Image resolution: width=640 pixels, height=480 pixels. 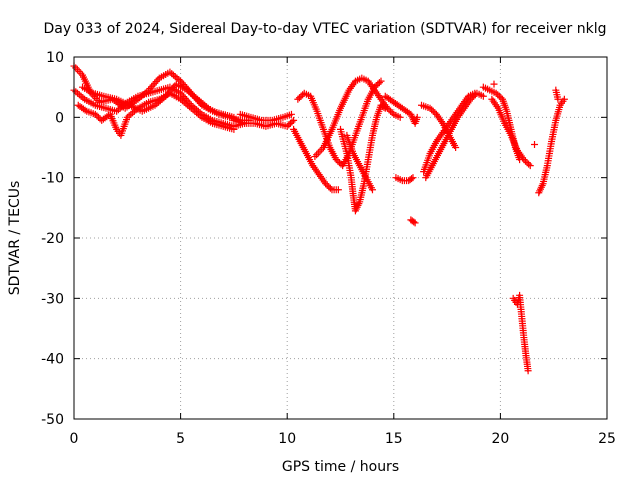 What do you see at coordinates (55, 58) in the screenshot?
I see `y-tick-label: 10` at bounding box center [55, 58].